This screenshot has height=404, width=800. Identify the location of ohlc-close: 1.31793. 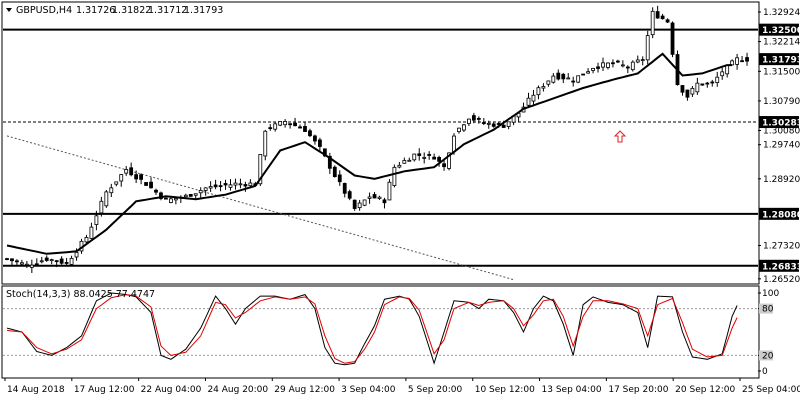
(203, 10).